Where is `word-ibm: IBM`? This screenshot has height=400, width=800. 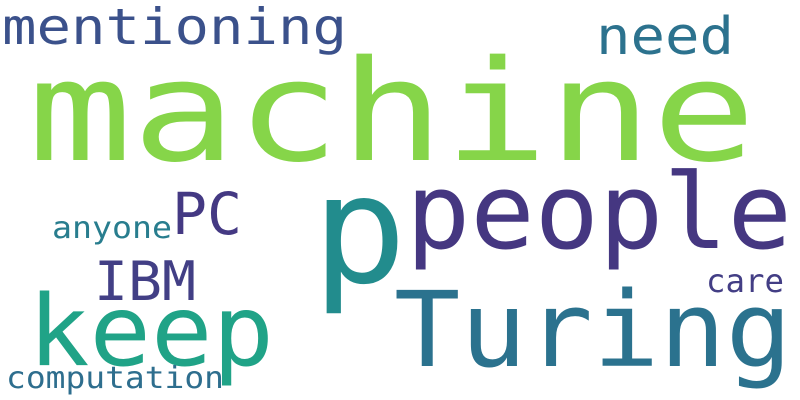
word-ibm: IBM is located at coordinates (145, 281).